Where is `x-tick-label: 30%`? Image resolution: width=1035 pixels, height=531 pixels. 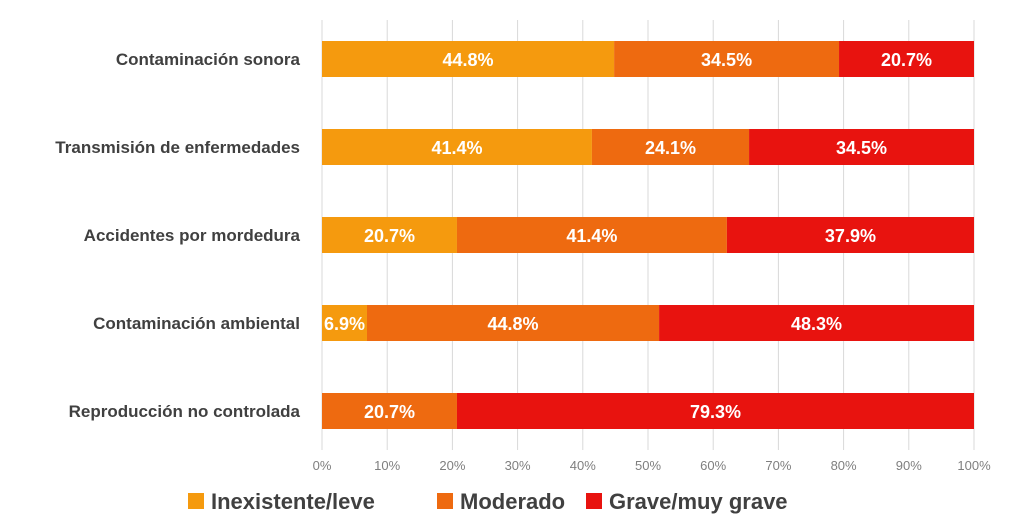 x-tick-label: 30% is located at coordinates (518, 465).